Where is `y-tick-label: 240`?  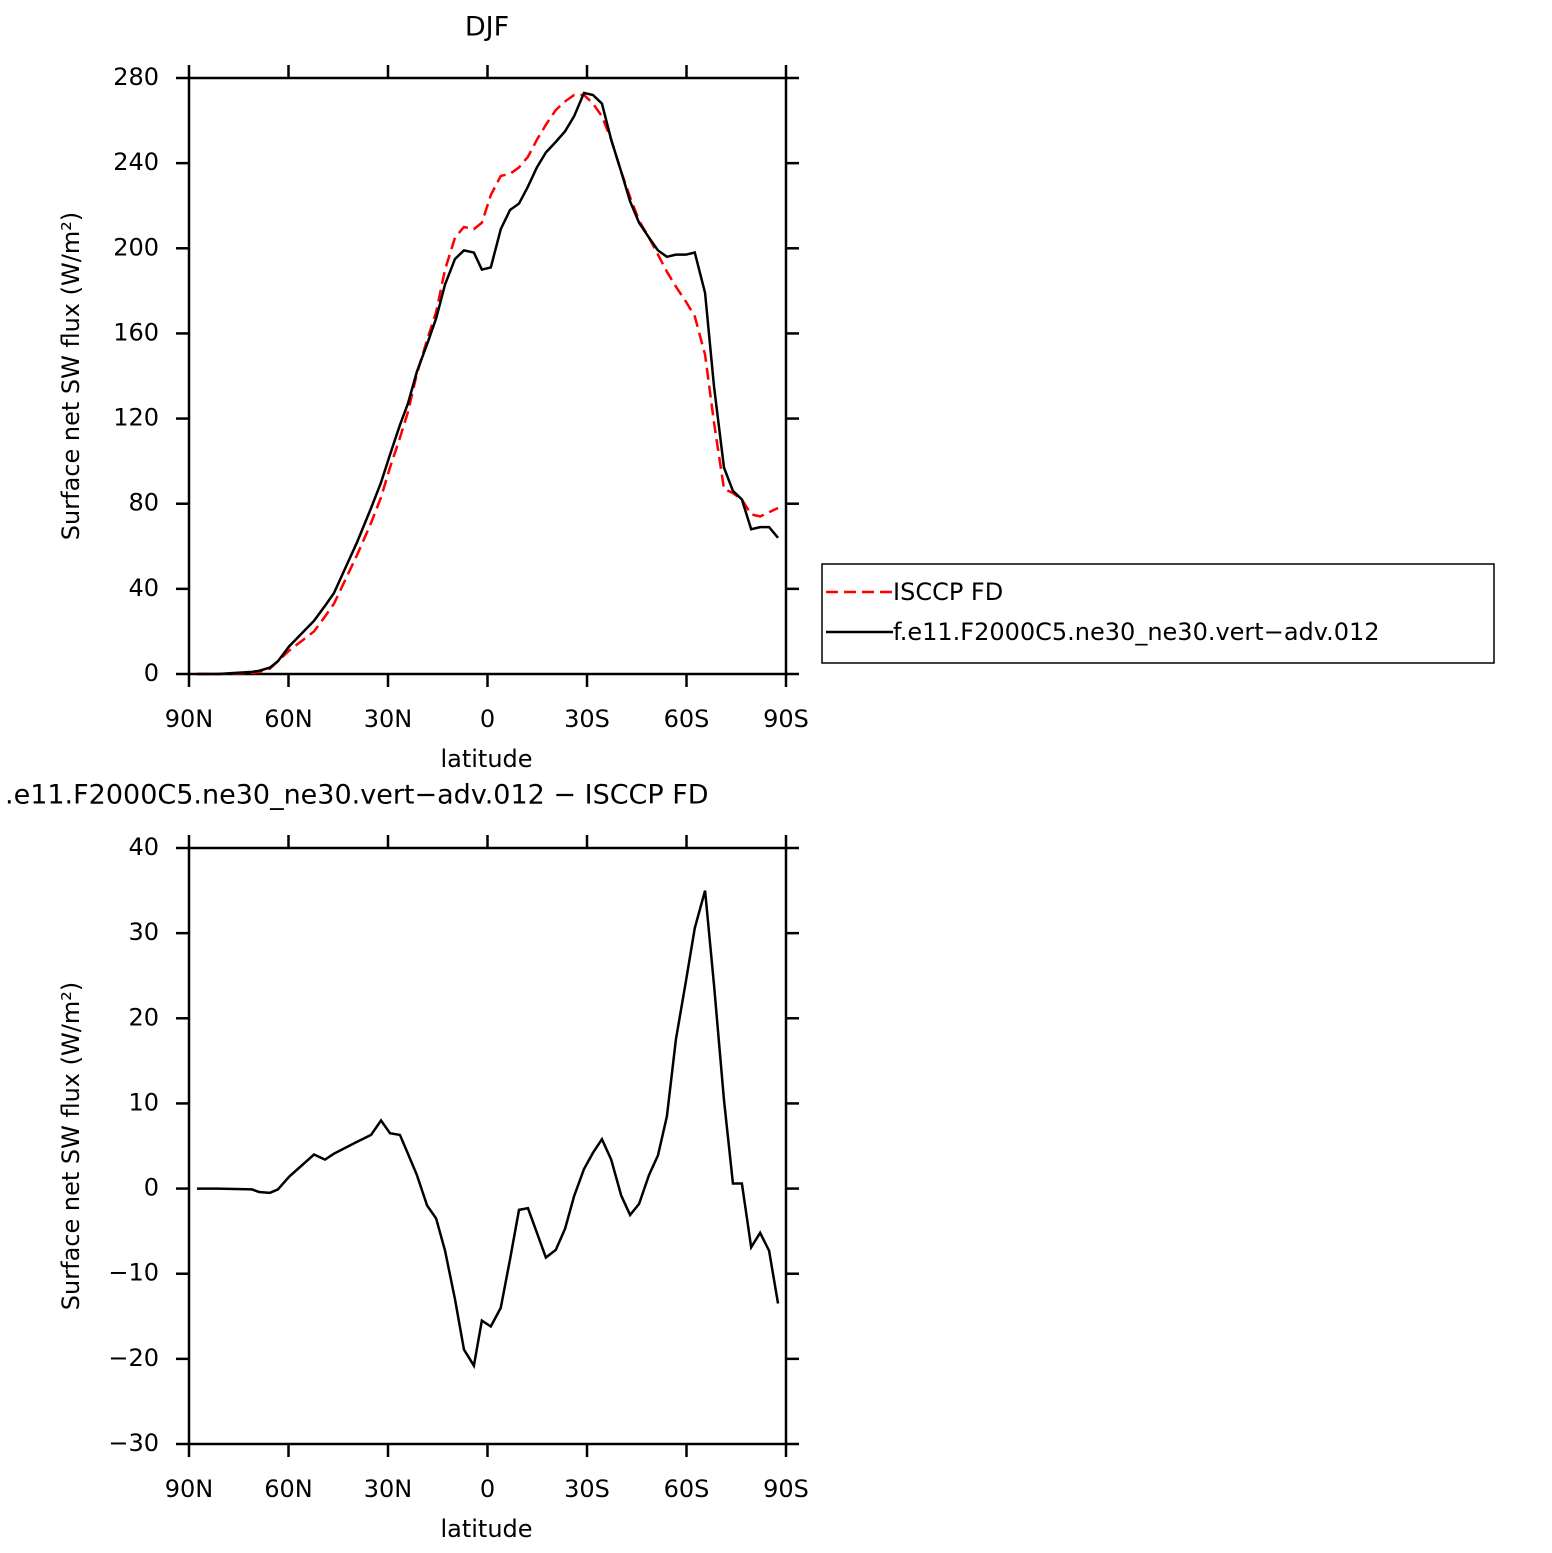 y-tick-label: 240 is located at coordinates (136, 162).